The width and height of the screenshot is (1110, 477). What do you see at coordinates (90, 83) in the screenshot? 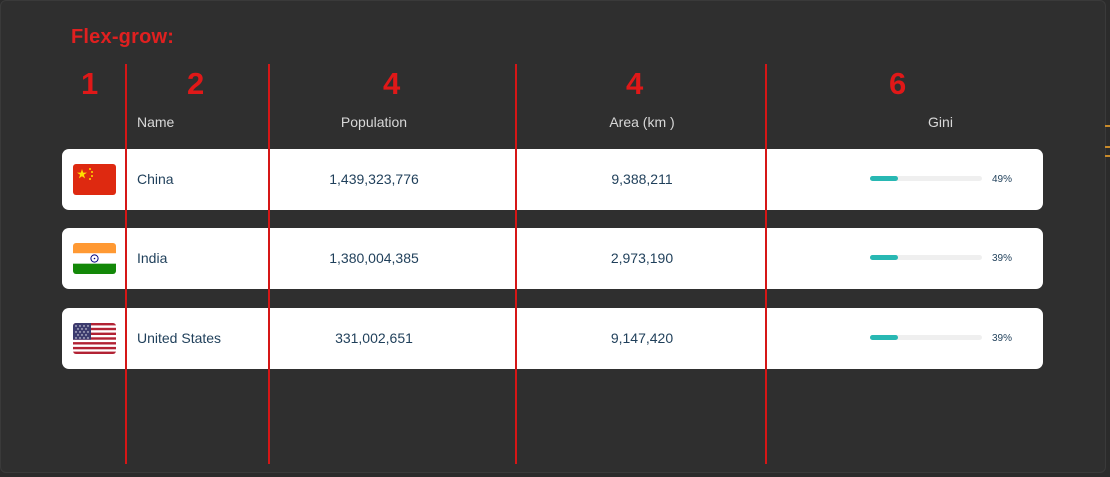
I see `flex-number-1: 1` at bounding box center [90, 83].